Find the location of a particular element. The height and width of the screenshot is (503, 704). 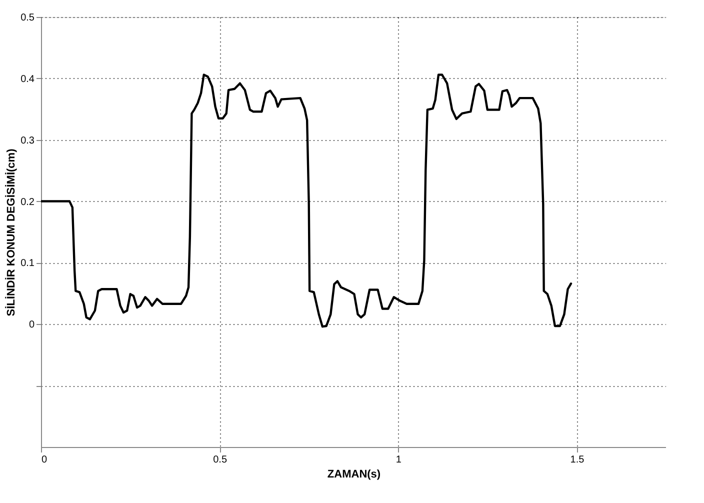

y-tick-label: 0.1 is located at coordinates (27, 264).